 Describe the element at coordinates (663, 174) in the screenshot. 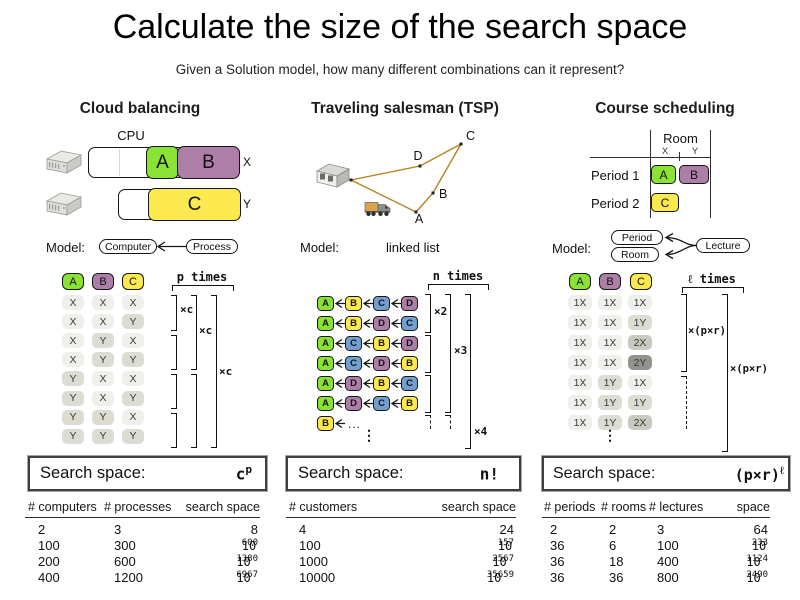

I see `lecture-block: A` at that location.